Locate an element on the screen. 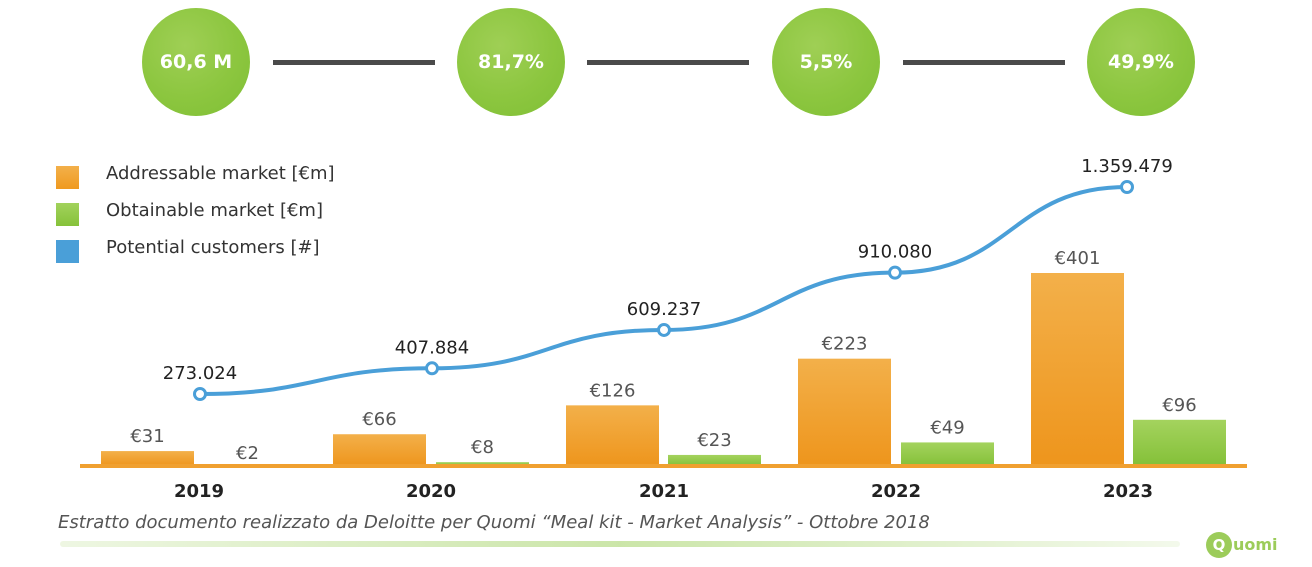  logo-mark: Q is located at coordinates (1219, 545).